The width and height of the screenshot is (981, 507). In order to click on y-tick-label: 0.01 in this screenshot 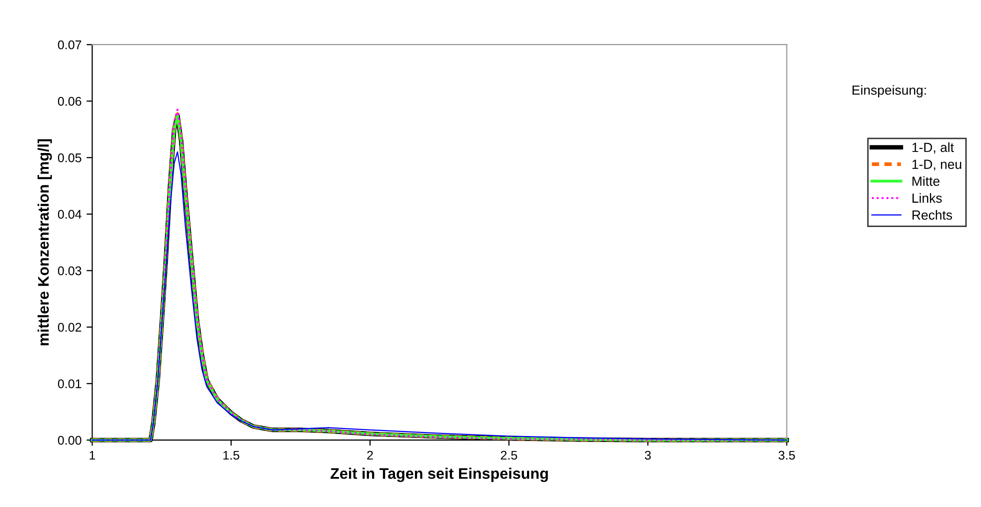, I will do `click(70, 383)`.